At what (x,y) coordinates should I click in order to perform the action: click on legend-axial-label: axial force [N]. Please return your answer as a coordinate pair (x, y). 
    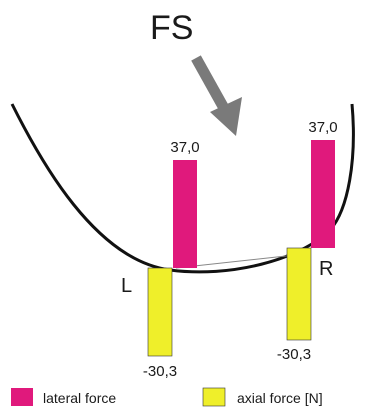
    Looking at the image, I should click on (280, 398).